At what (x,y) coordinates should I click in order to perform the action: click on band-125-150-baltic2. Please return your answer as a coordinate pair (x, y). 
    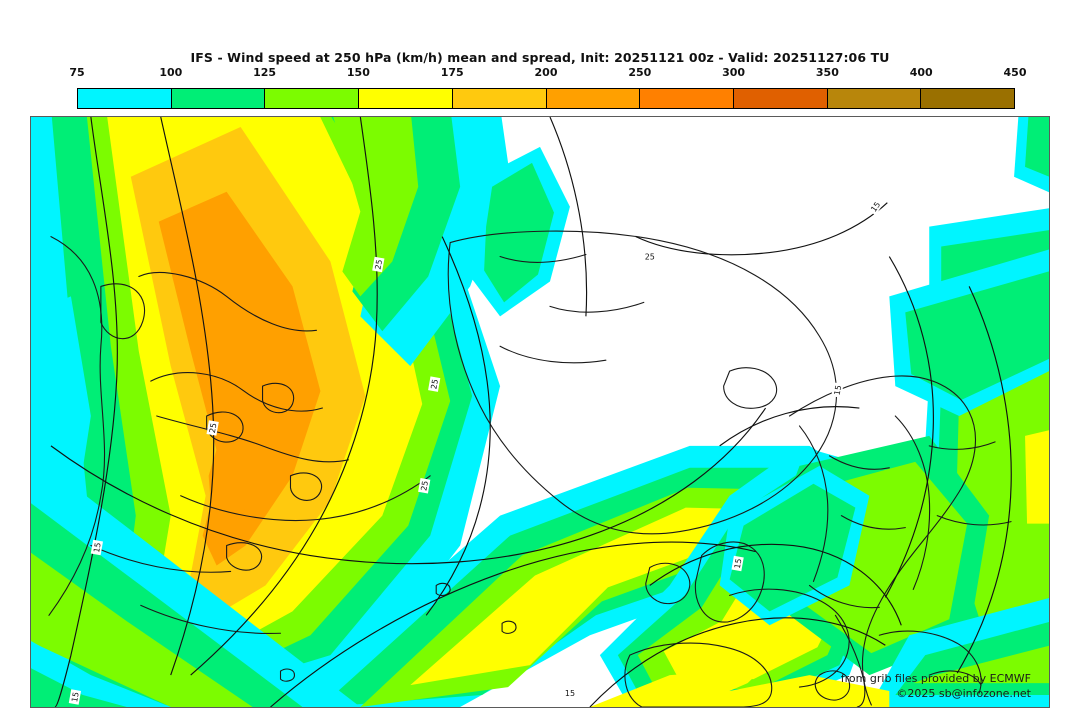
    Looking at the image, I should click on (900, 590).